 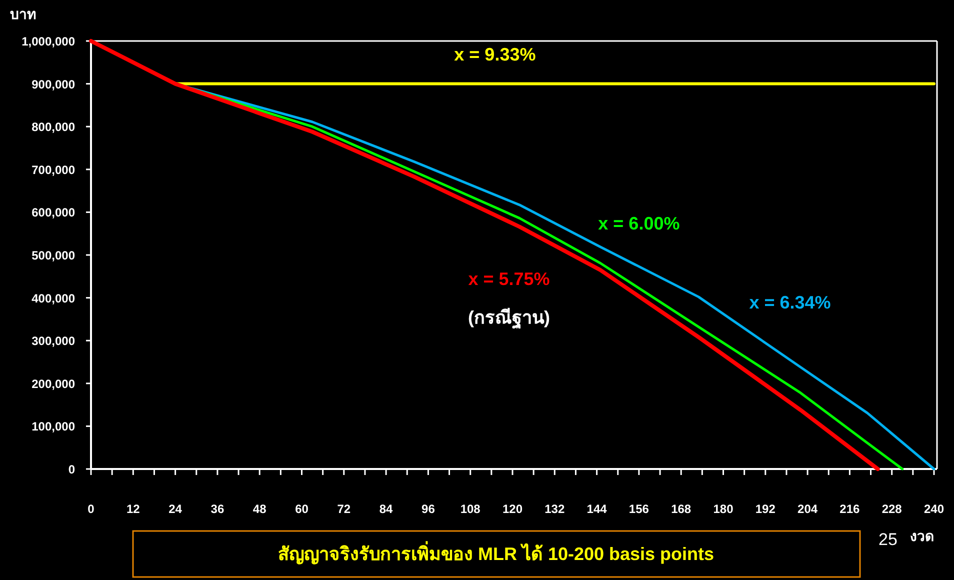 I want to click on x-tick-label: 204, so click(x=808, y=509).